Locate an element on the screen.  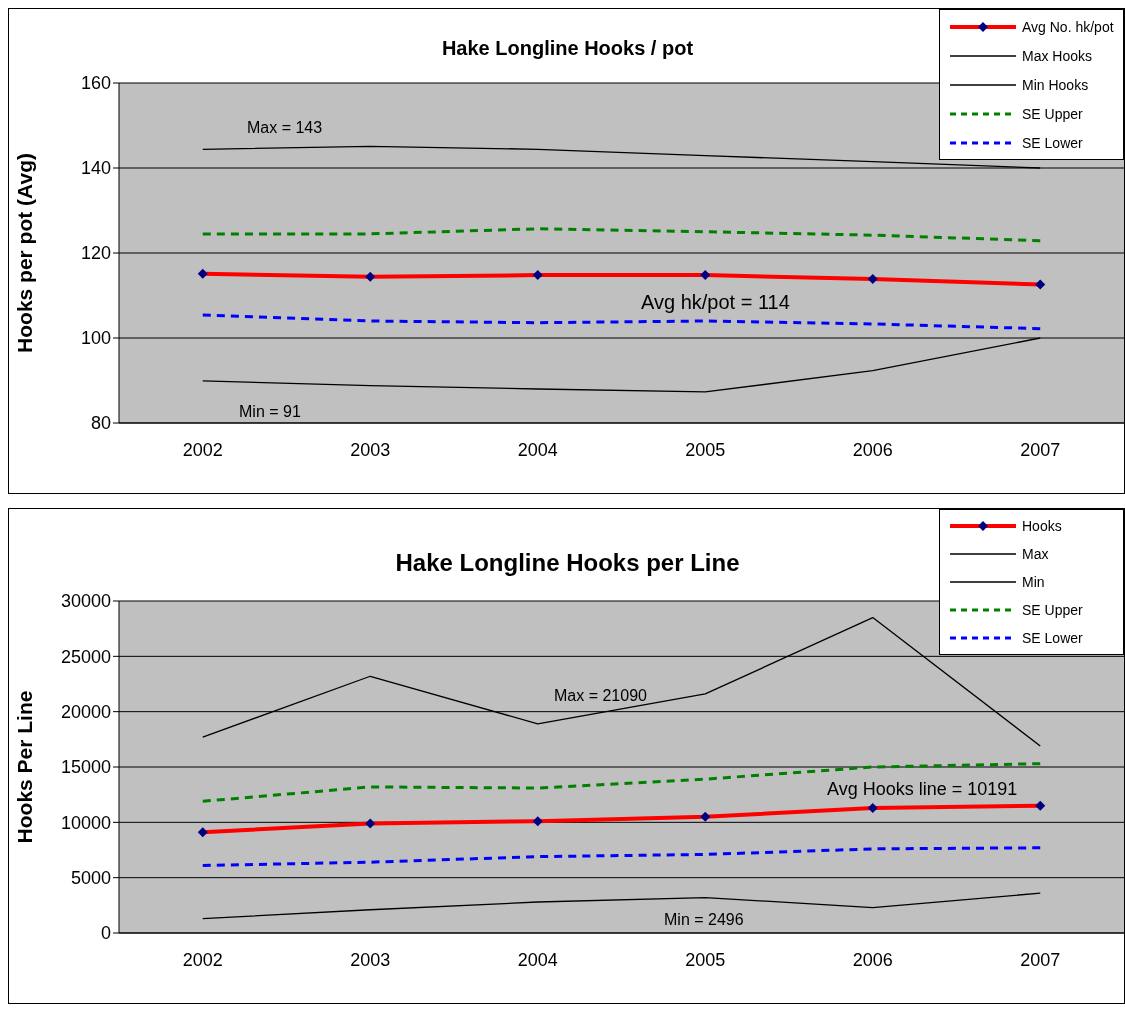
annotation: Max = 143 is located at coordinates (285, 128).